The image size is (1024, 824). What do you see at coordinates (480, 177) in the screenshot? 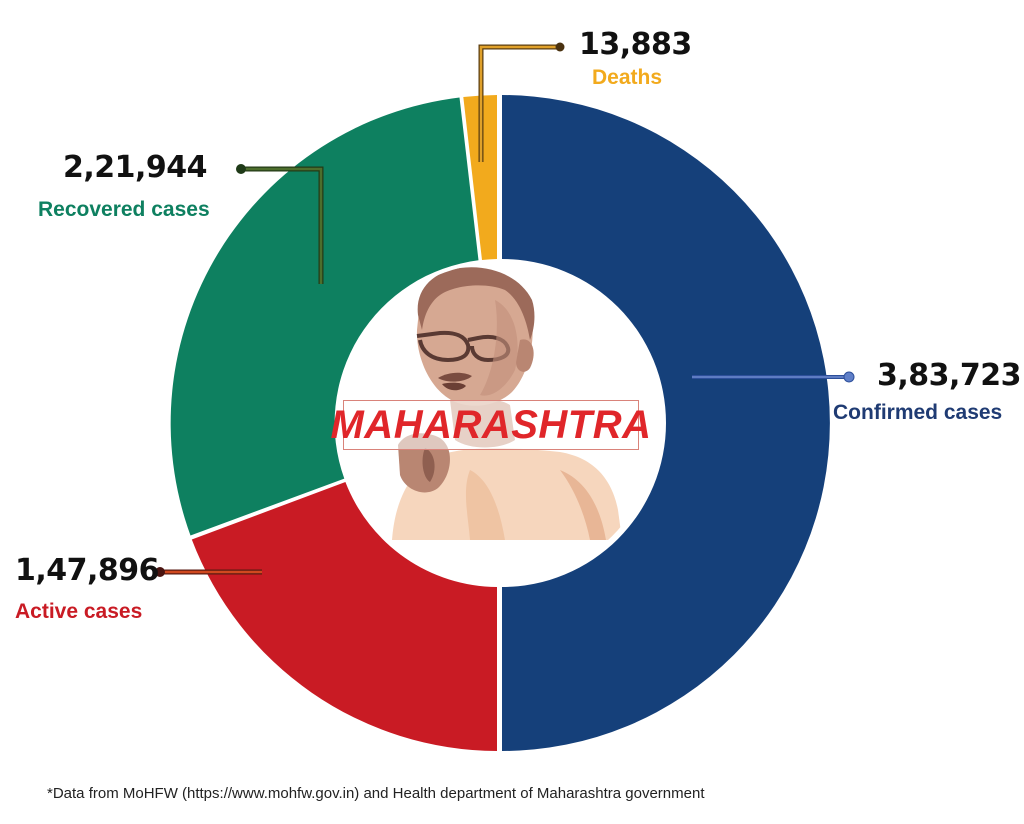
I see `segment-deaths` at bounding box center [480, 177].